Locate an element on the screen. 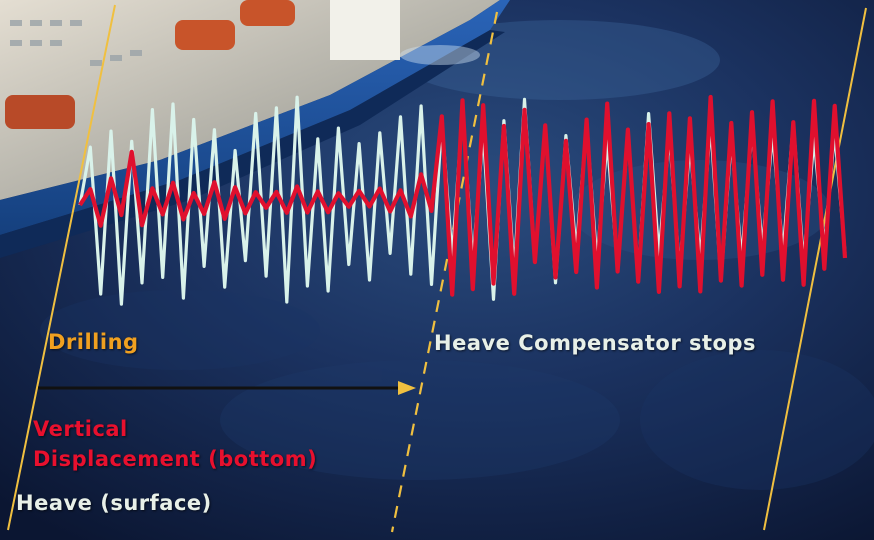  vertical-displacement-label: Vertical Displacement (bottom) is located at coordinates (175, 444).